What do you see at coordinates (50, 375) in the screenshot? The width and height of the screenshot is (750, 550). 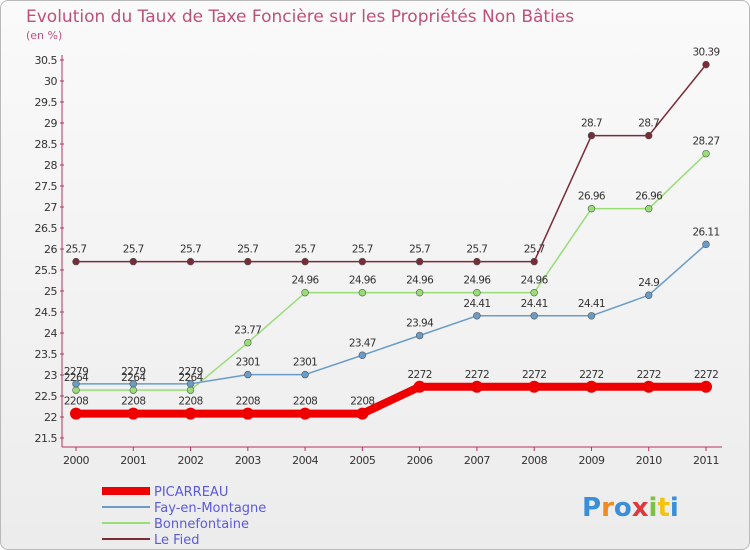 I see `y-tick-label: 23` at bounding box center [50, 375].